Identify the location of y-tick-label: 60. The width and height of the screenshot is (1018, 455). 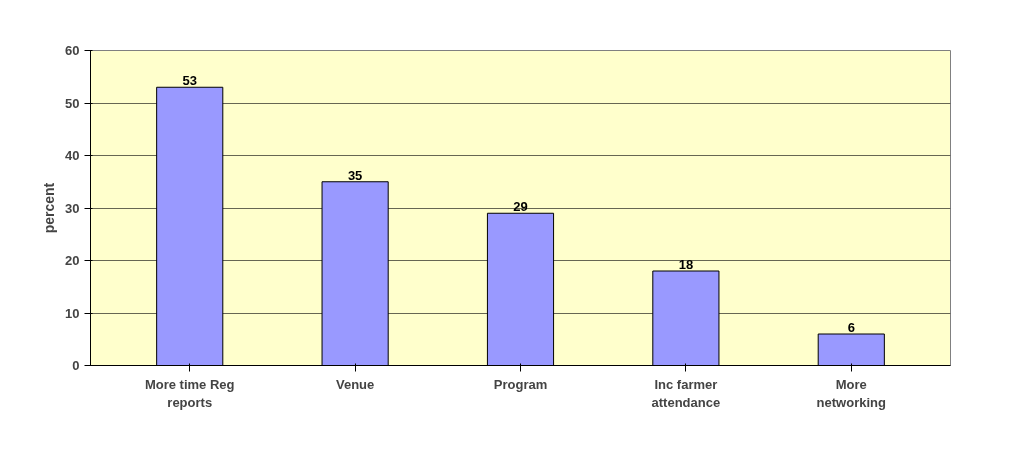
(72, 50).